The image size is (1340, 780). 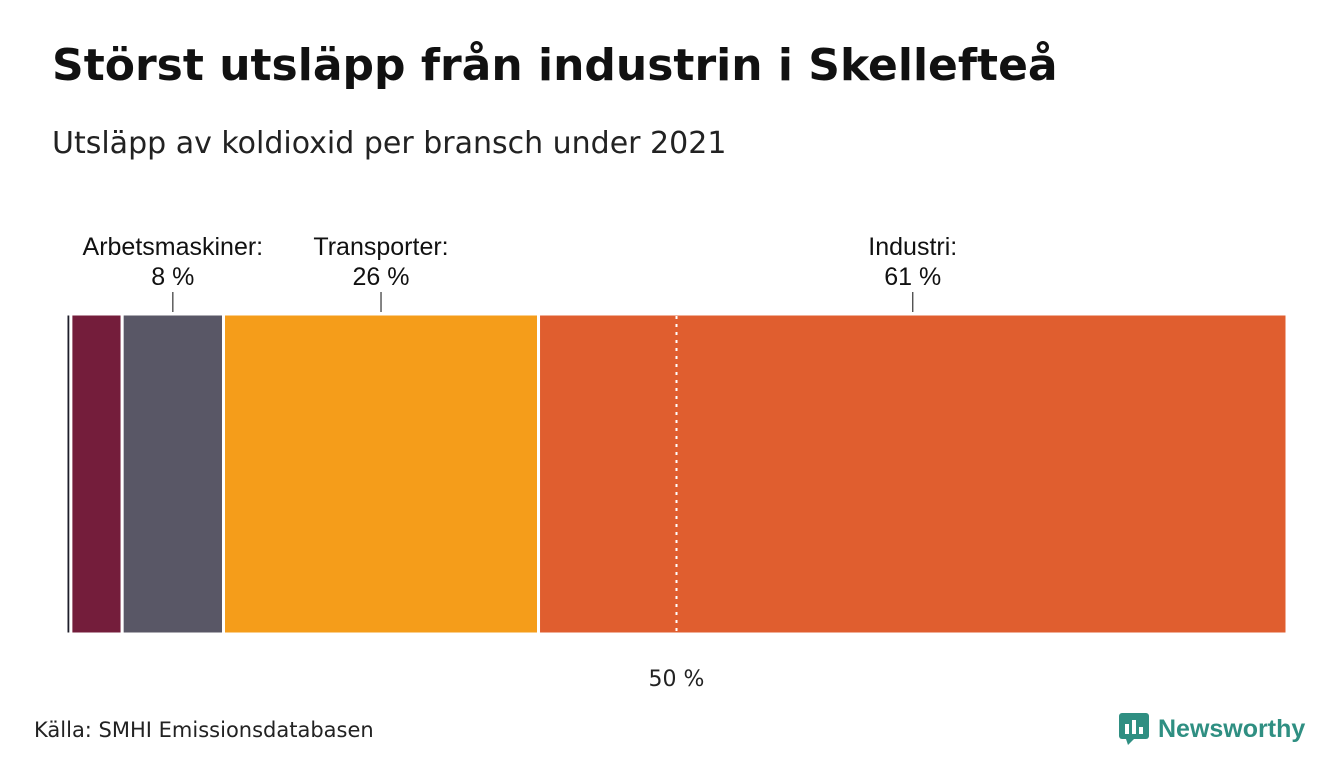 What do you see at coordinates (912, 247) in the screenshot?
I see `segment-label-4: Industri:` at bounding box center [912, 247].